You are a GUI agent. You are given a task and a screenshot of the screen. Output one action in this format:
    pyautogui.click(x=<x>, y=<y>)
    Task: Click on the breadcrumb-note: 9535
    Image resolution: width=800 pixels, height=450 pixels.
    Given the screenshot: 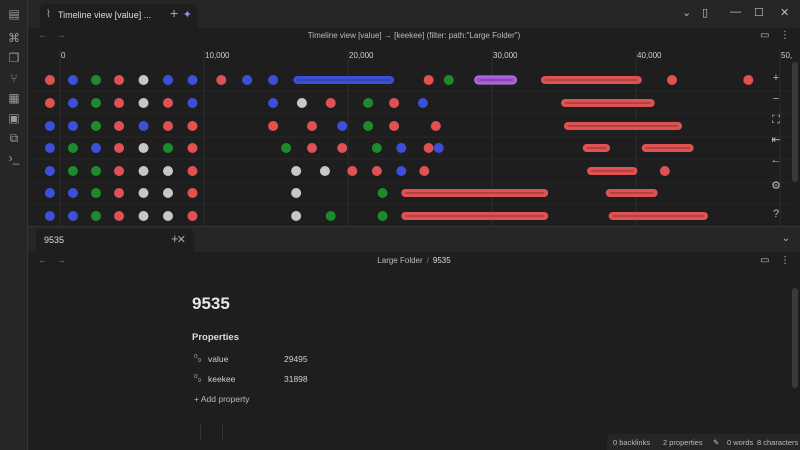 What is the action you would take?
    pyautogui.click(x=441, y=260)
    